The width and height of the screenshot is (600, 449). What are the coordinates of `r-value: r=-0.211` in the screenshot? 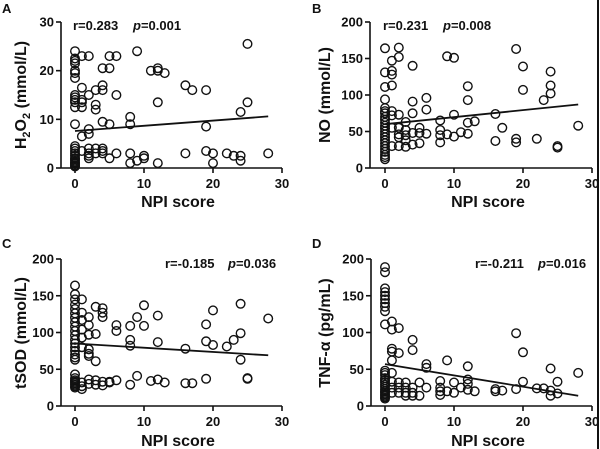 It's located at (499, 263).